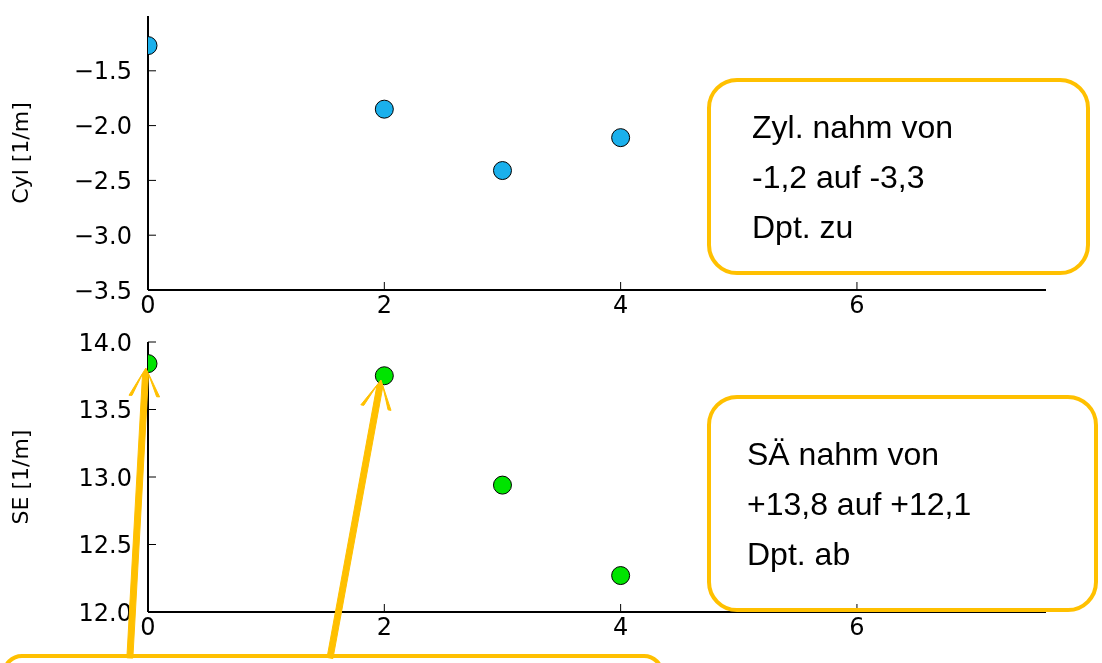  What do you see at coordinates (105, 477) in the screenshot?
I see `y-tick-label: 13.0` at bounding box center [105, 477].